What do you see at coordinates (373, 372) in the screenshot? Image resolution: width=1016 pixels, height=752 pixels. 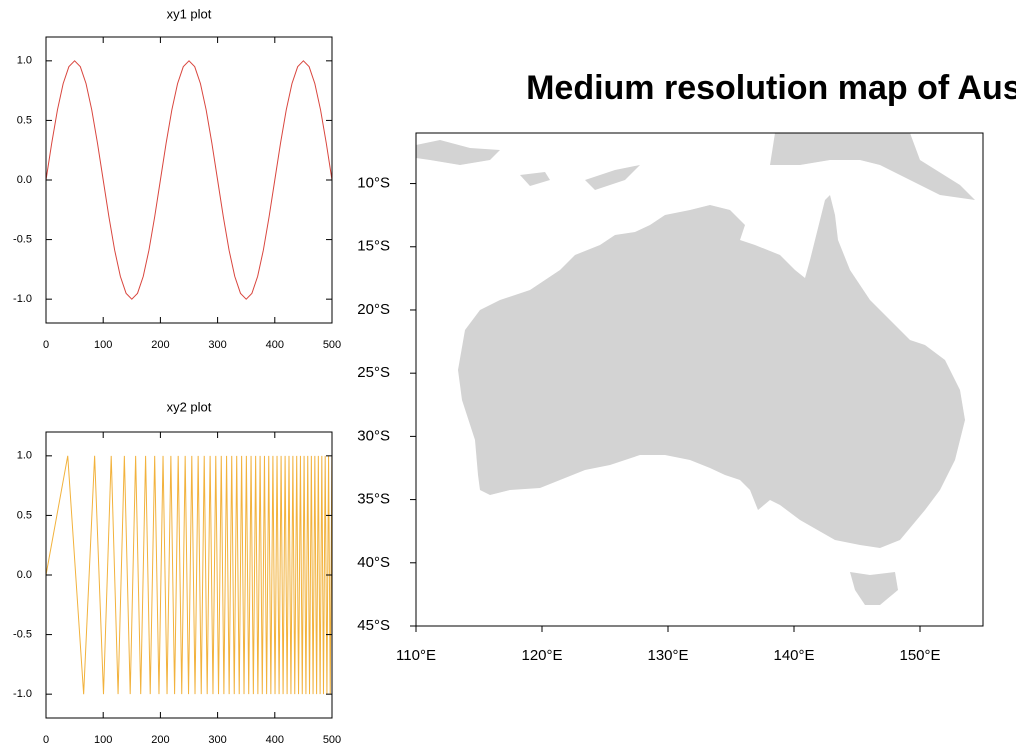 I see `y-tick-label: 25°S` at bounding box center [373, 372].